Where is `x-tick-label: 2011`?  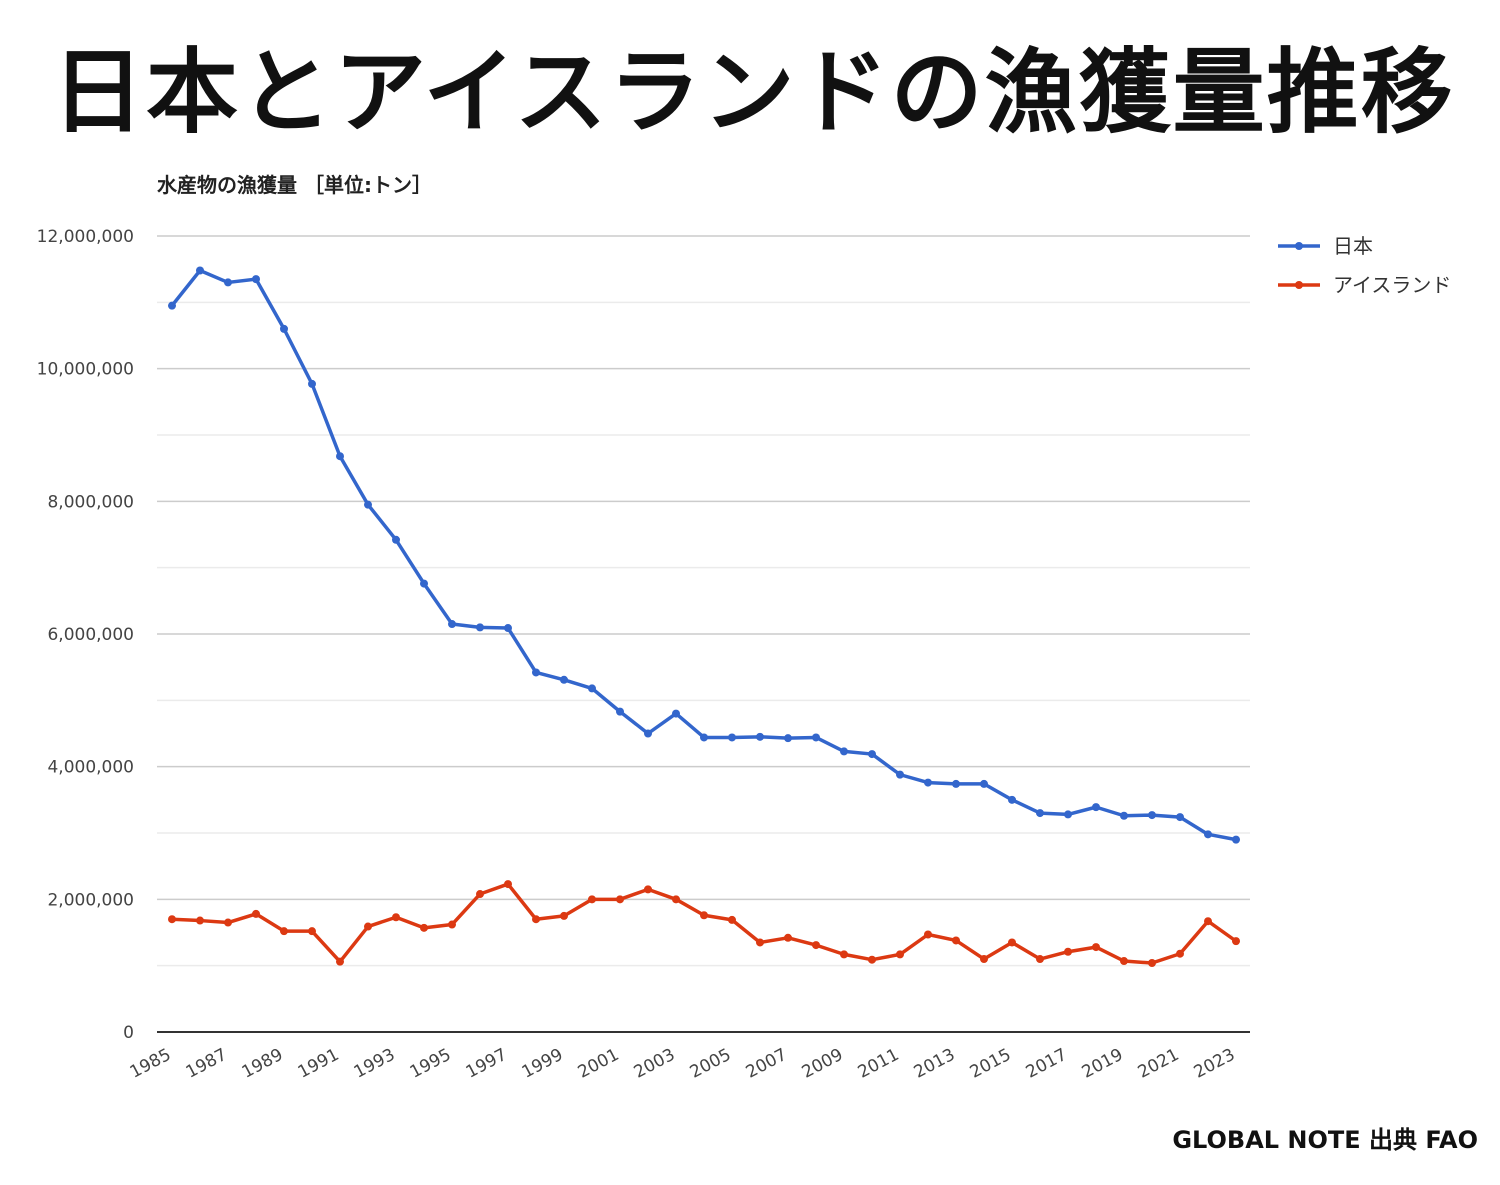
x-tick-label: 2011 is located at coordinates (879, 1064).